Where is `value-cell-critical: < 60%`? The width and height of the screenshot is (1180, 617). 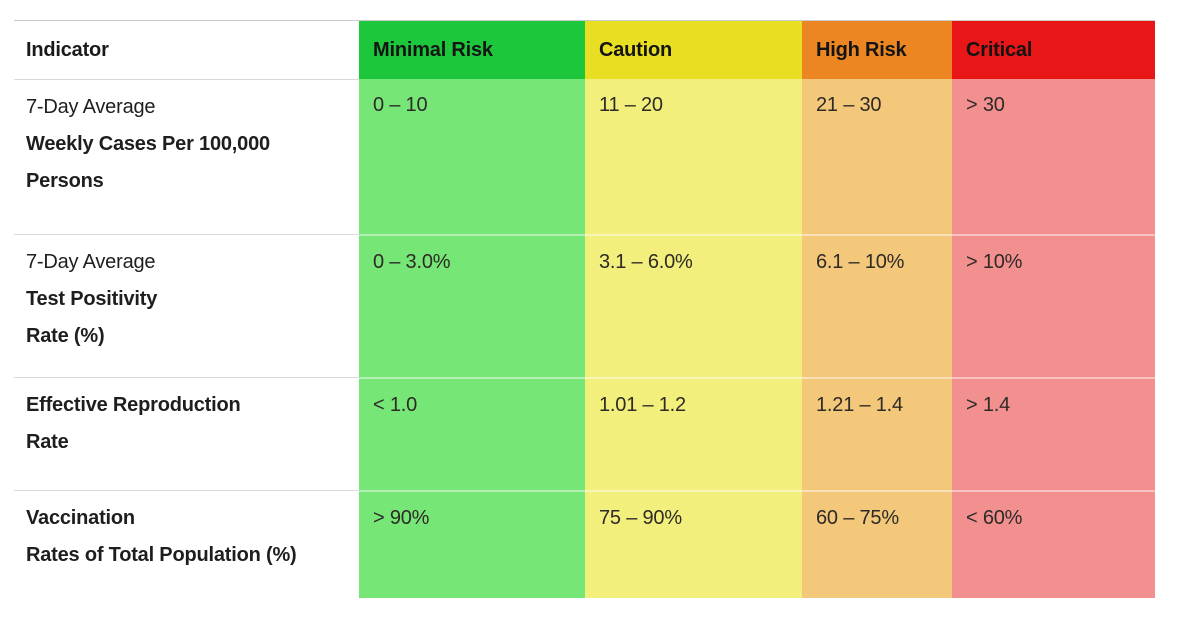 value-cell-critical: < 60% is located at coordinates (1053, 544).